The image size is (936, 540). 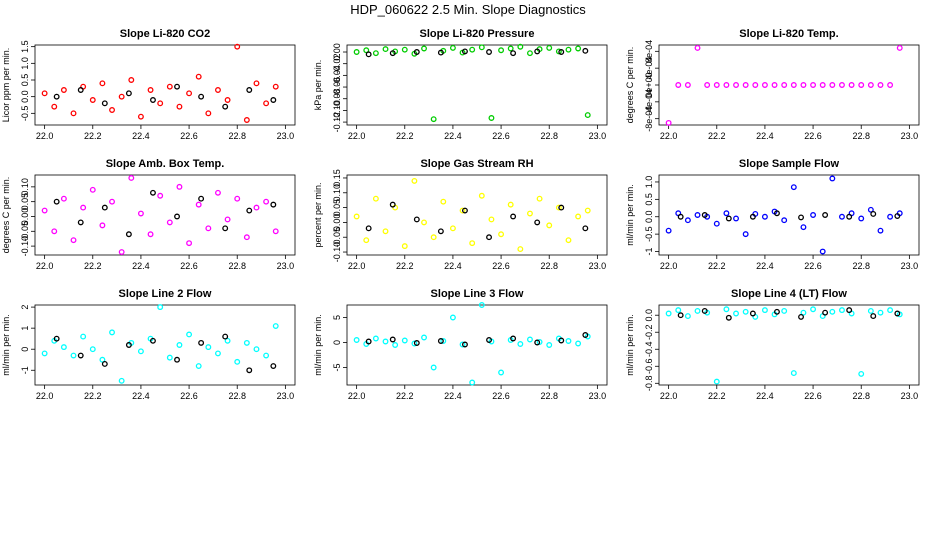 I want to click on panel-title: Slope Sample Flow, so click(x=789, y=164).